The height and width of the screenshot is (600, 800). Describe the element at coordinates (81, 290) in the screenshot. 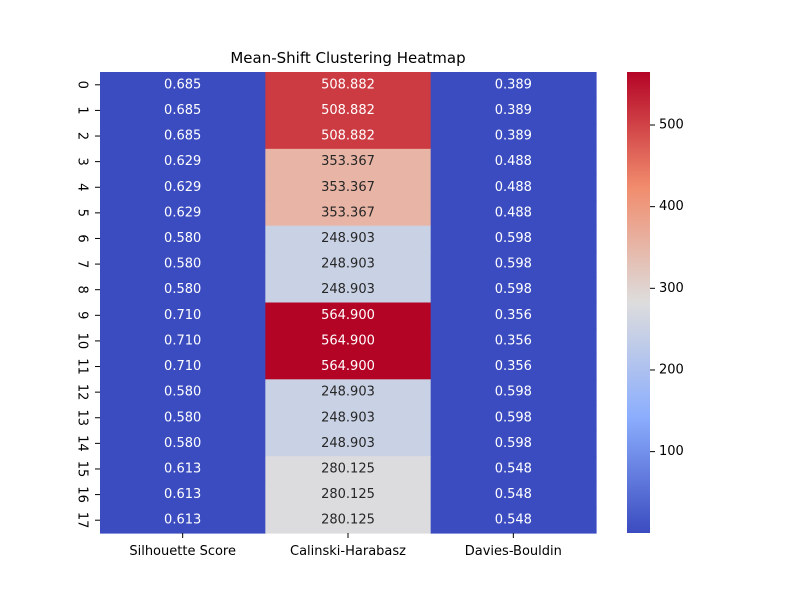

I see `y-tick-label: 8` at that location.